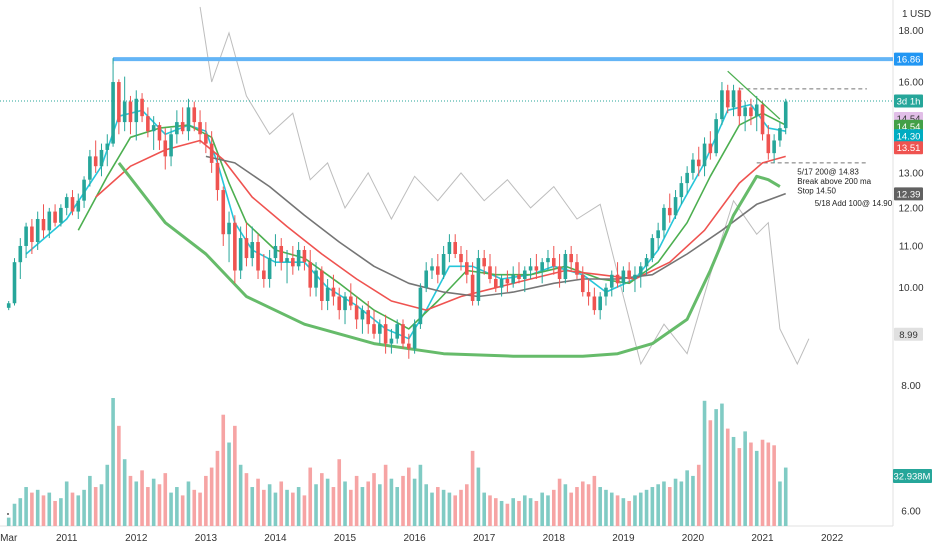 The height and width of the screenshot is (555, 932). I want to click on price-tick-label: 1, so click(905, 14).